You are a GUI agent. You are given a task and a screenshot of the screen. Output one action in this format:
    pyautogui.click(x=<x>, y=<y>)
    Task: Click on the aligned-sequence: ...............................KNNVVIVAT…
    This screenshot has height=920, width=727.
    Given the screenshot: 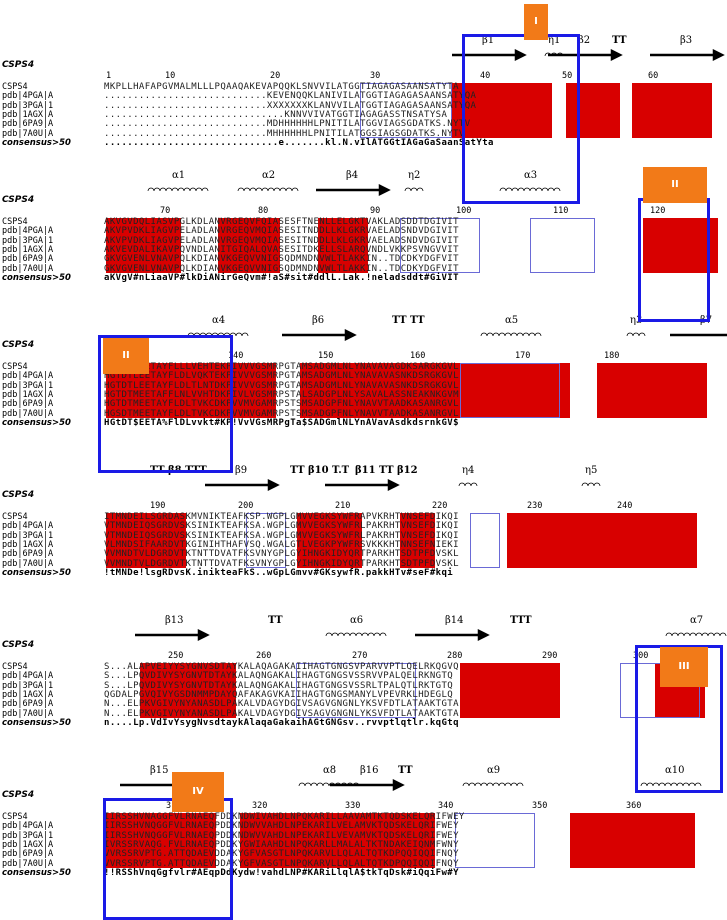 What is the action you would take?
    pyautogui.click(x=276, y=114)
    